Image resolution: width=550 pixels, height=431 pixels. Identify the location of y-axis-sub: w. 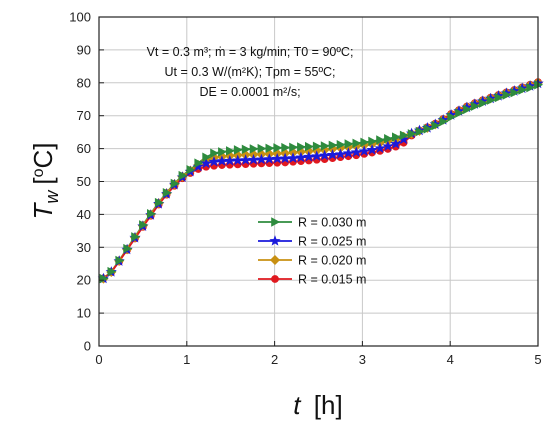
(52, 197).